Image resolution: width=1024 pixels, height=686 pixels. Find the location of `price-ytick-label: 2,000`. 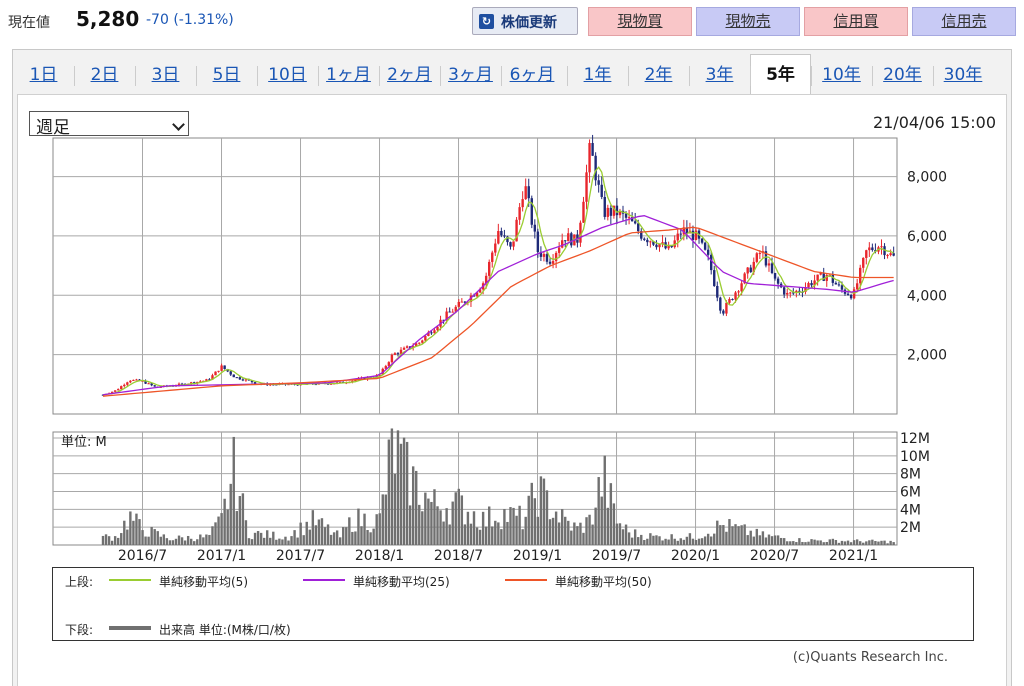

price-ytick-label: 2,000 is located at coordinates (927, 356).